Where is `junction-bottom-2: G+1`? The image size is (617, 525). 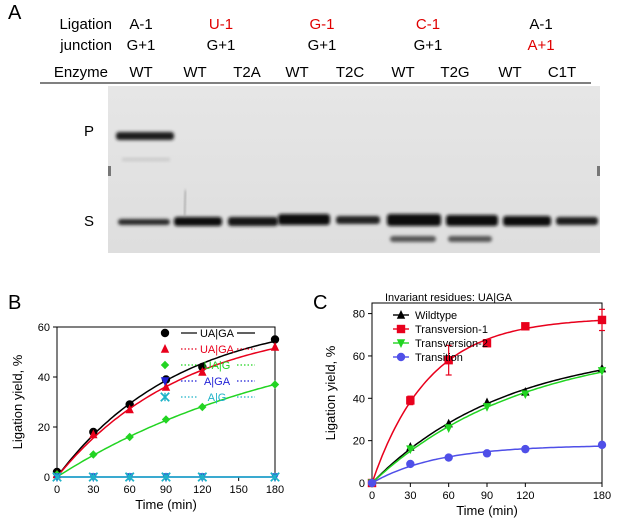
junction-bottom-2: G+1 is located at coordinates (322, 45).